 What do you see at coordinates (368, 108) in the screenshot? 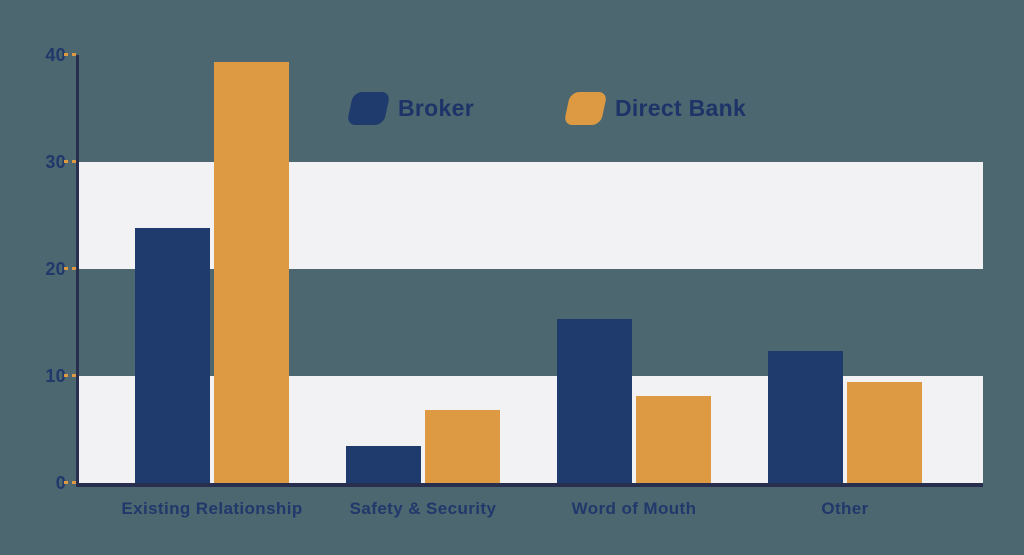
I see `broker-swatch-icon` at bounding box center [368, 108].